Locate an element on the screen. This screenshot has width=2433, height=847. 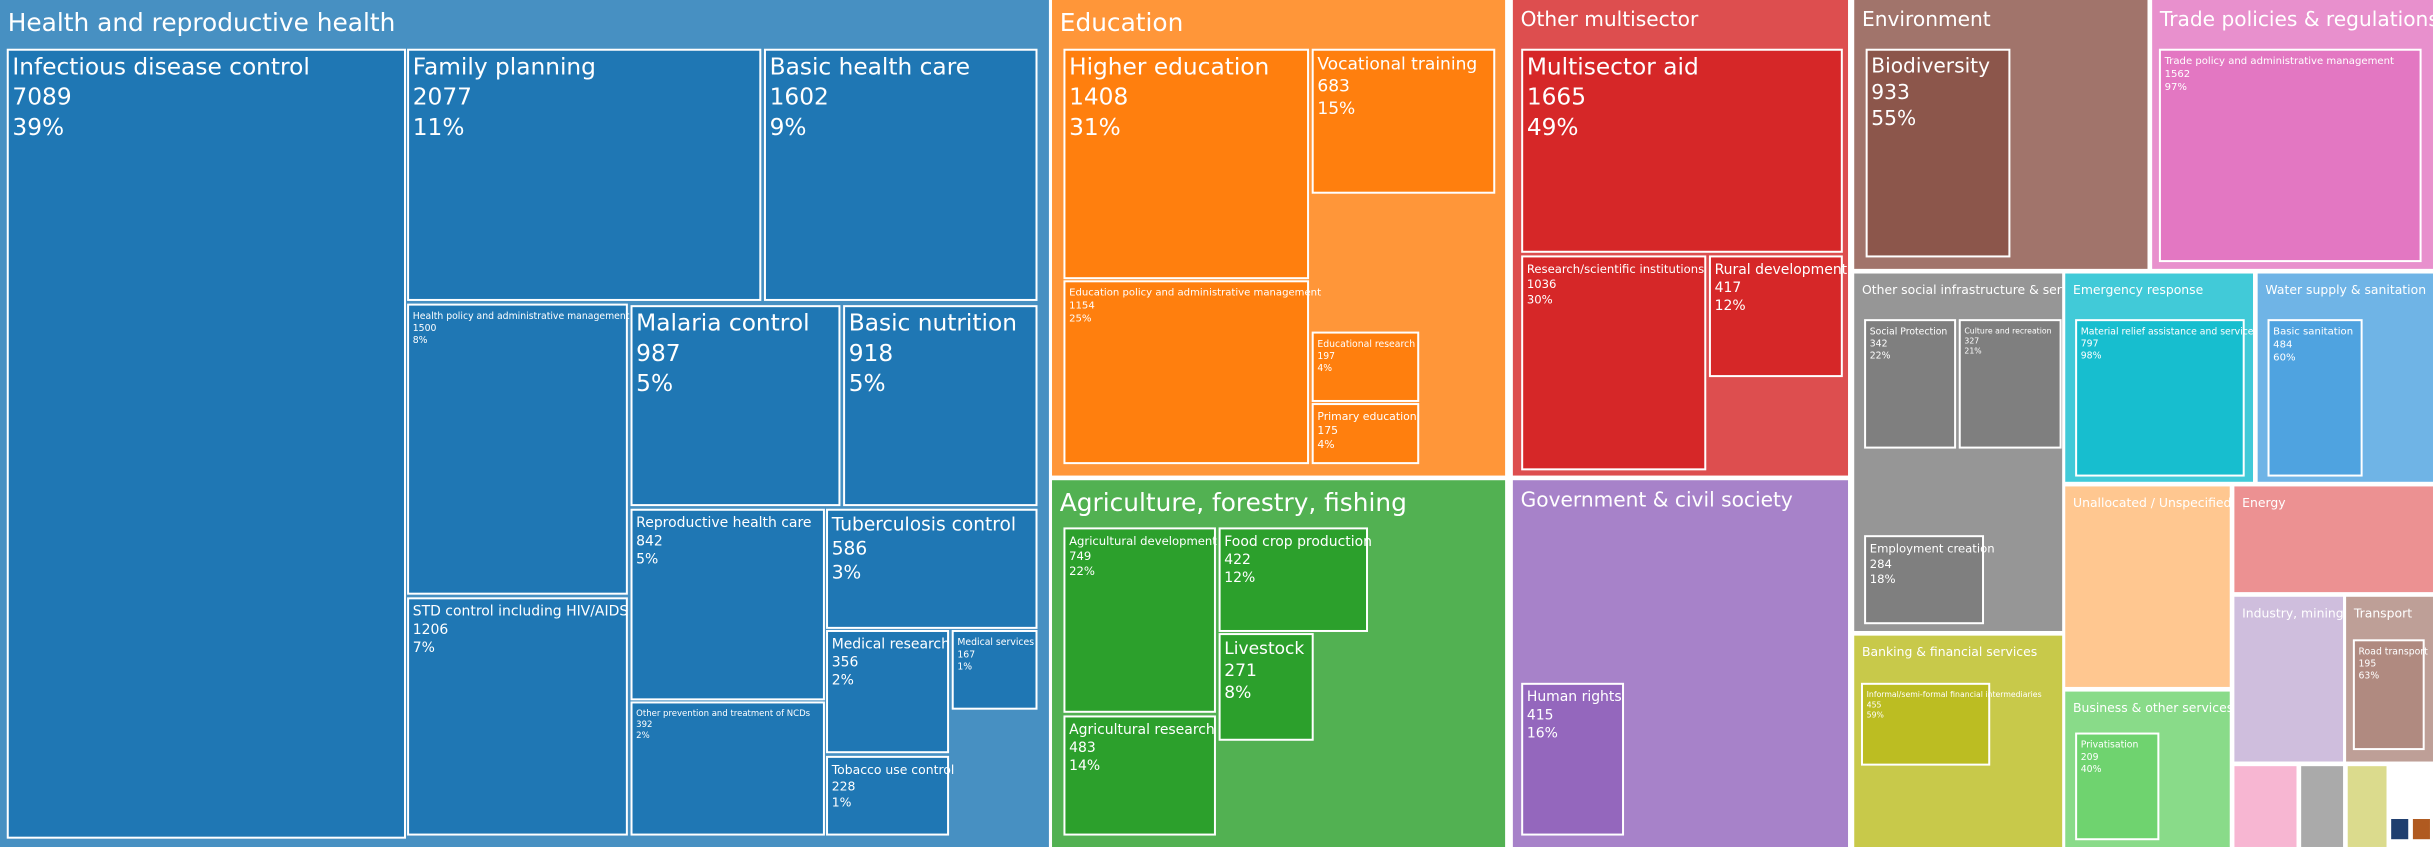
leaf-name: Multisector aid is located at coordinates (1613, 66).